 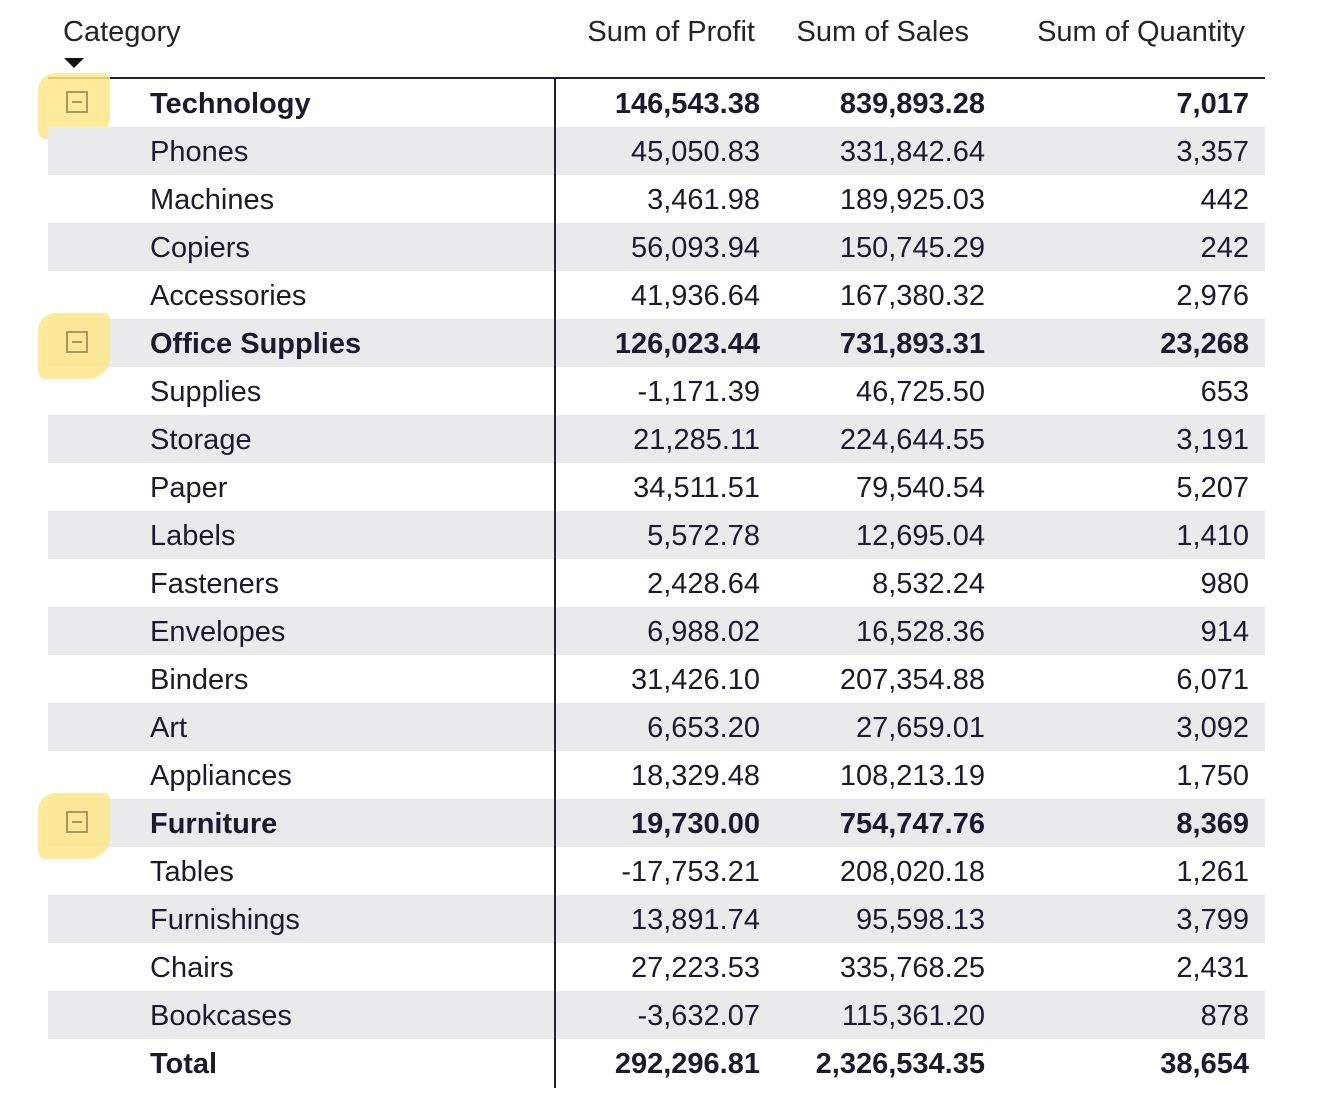 I want to click on profit-cell: 21,285.11, so click(x=696, y=440).